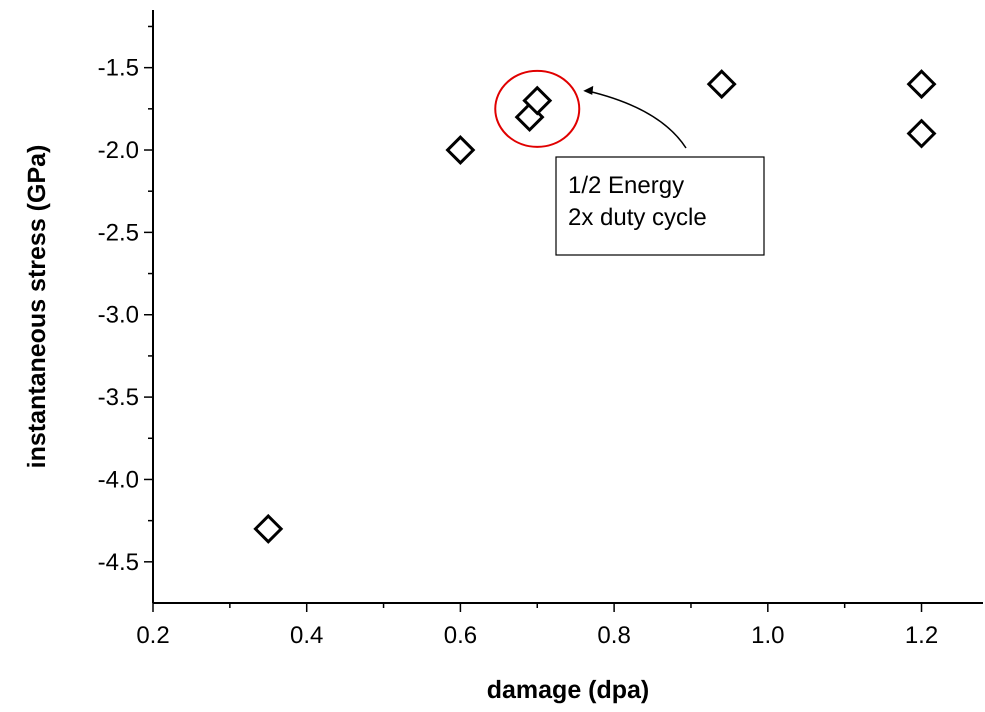  What do you see at coordinates (153, 635) in the screenshot?
I see `x-tick-label: 0.2` at bounding box center [153, 635].